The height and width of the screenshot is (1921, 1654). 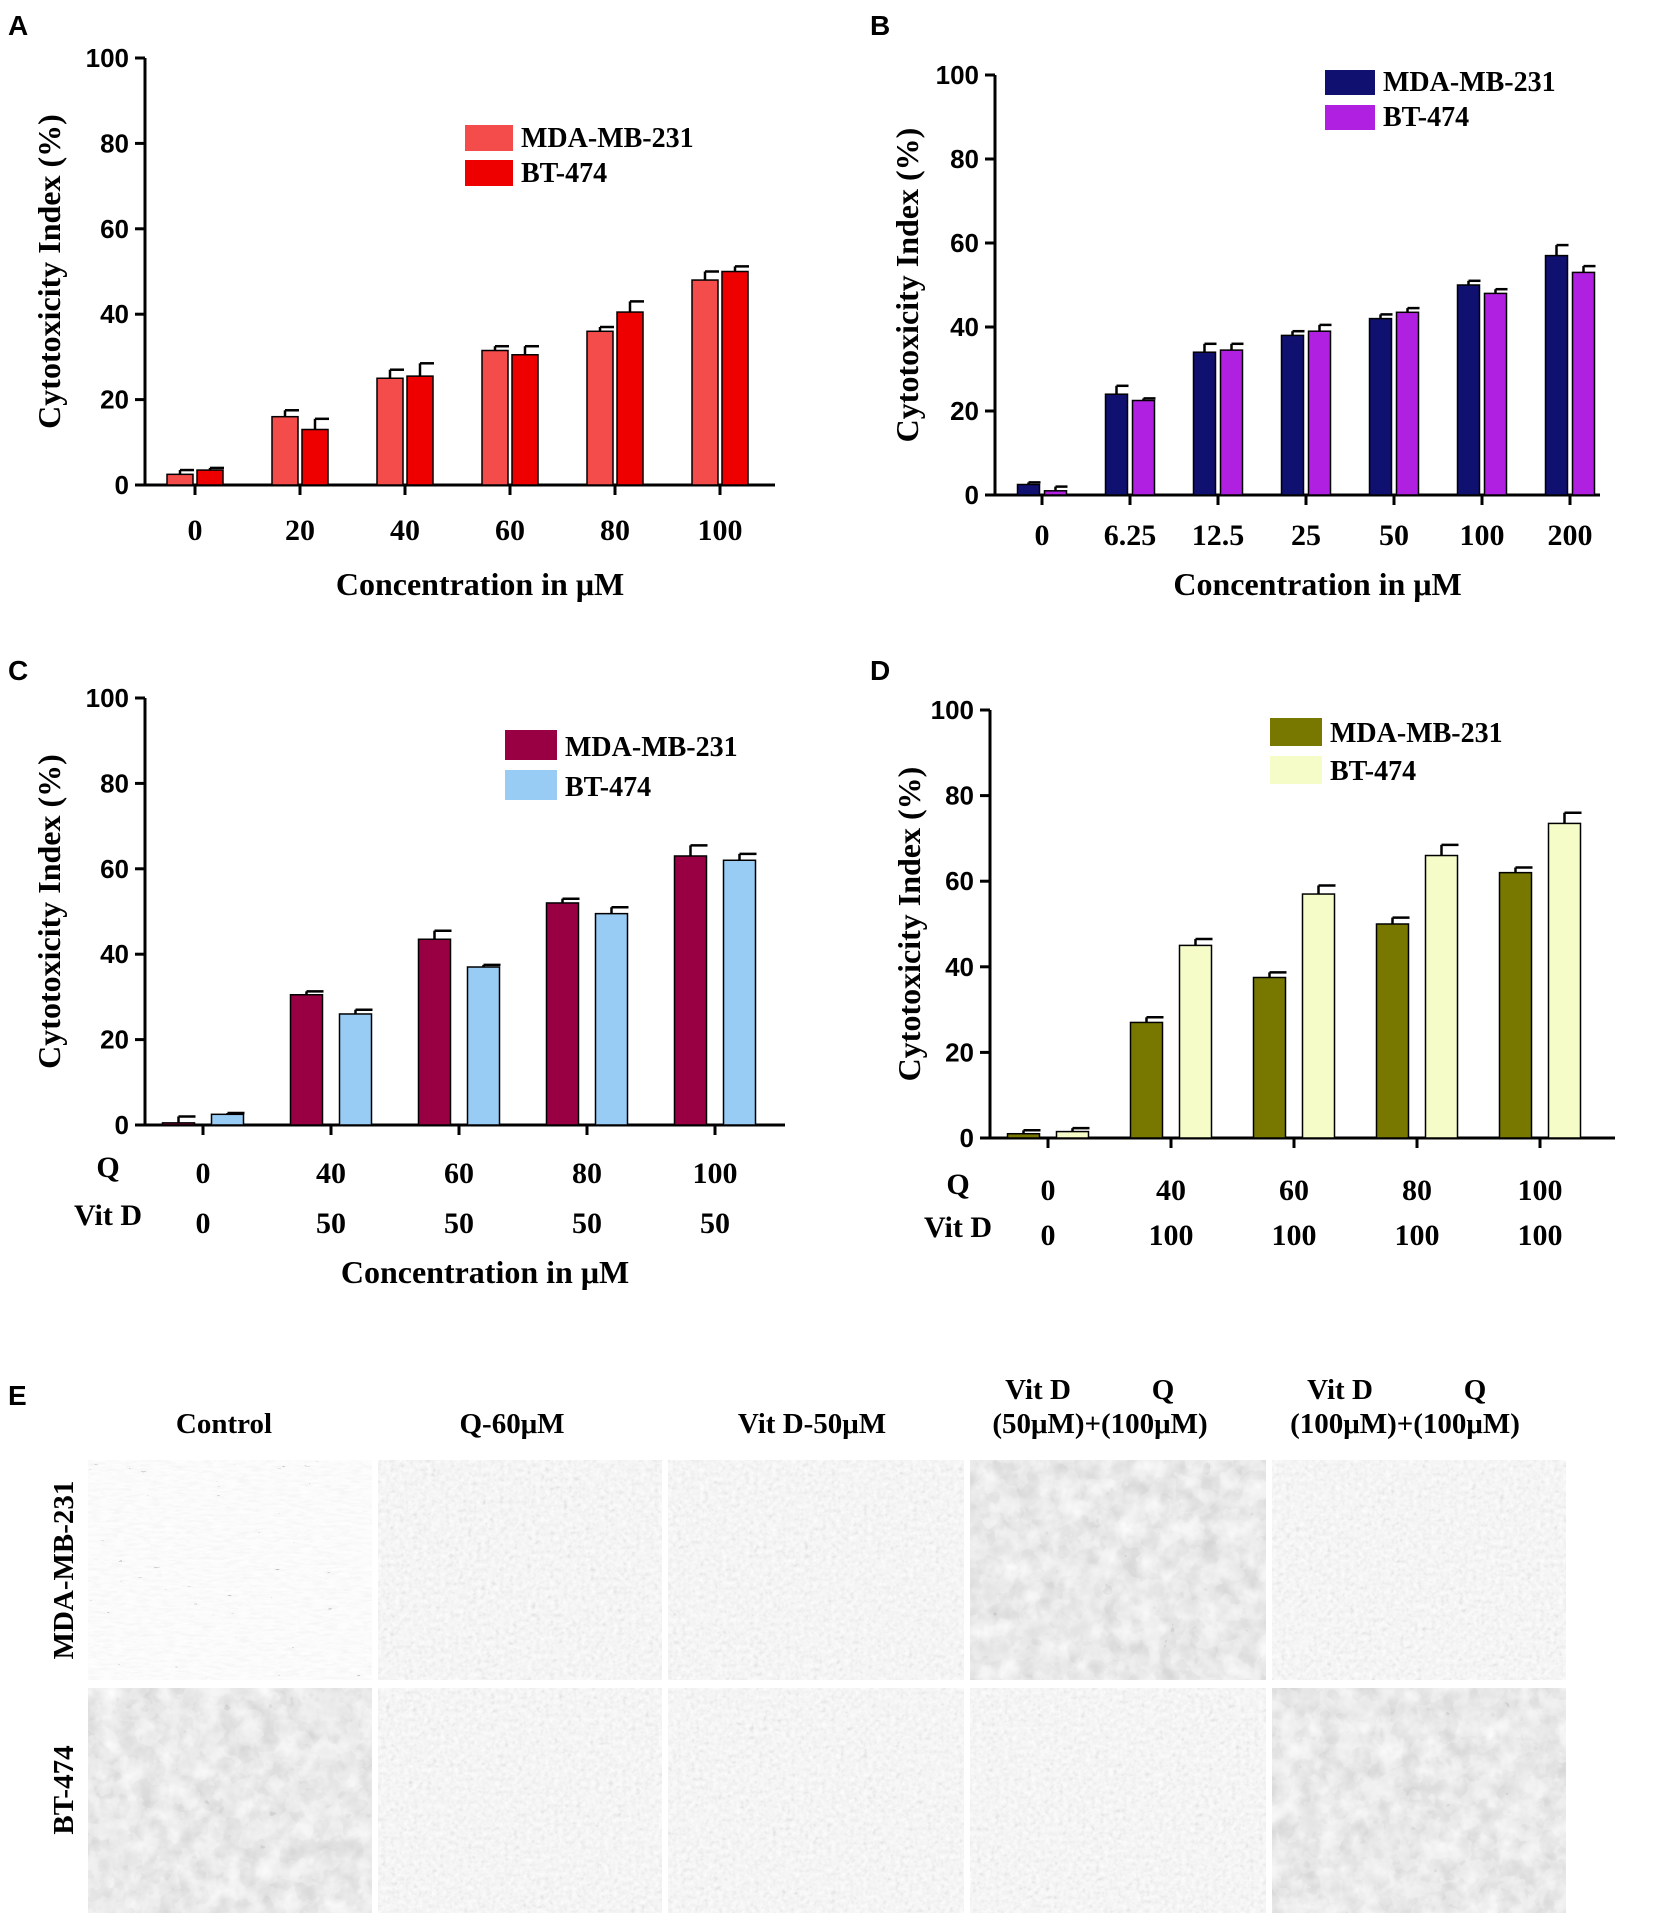 What do you see at coordinates (1118, 1800) in the screenshot?
I see `micrograph-bt-combo1` at bounding box center [1118, 1800].